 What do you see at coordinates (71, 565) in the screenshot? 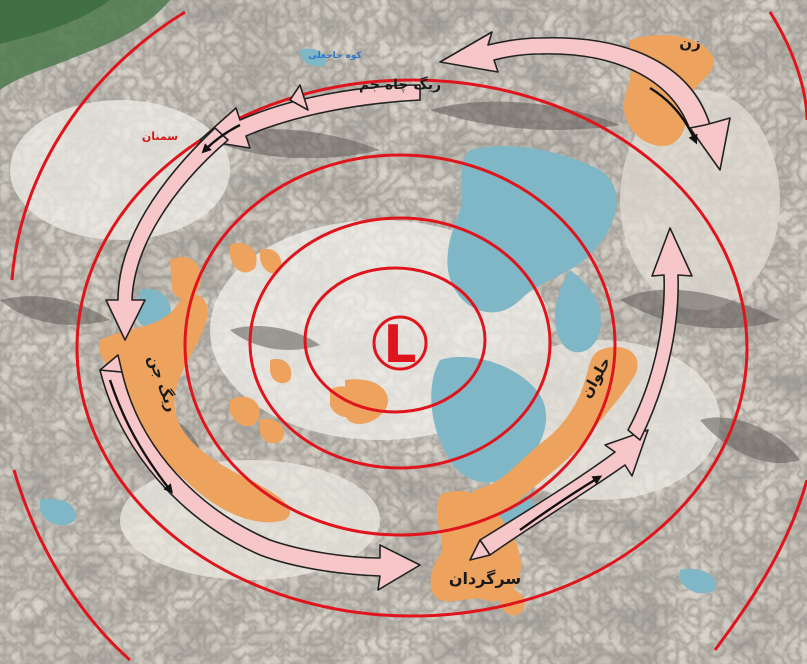
I see `isobar-outer-bottom-left` at bounding box center [71, 565].